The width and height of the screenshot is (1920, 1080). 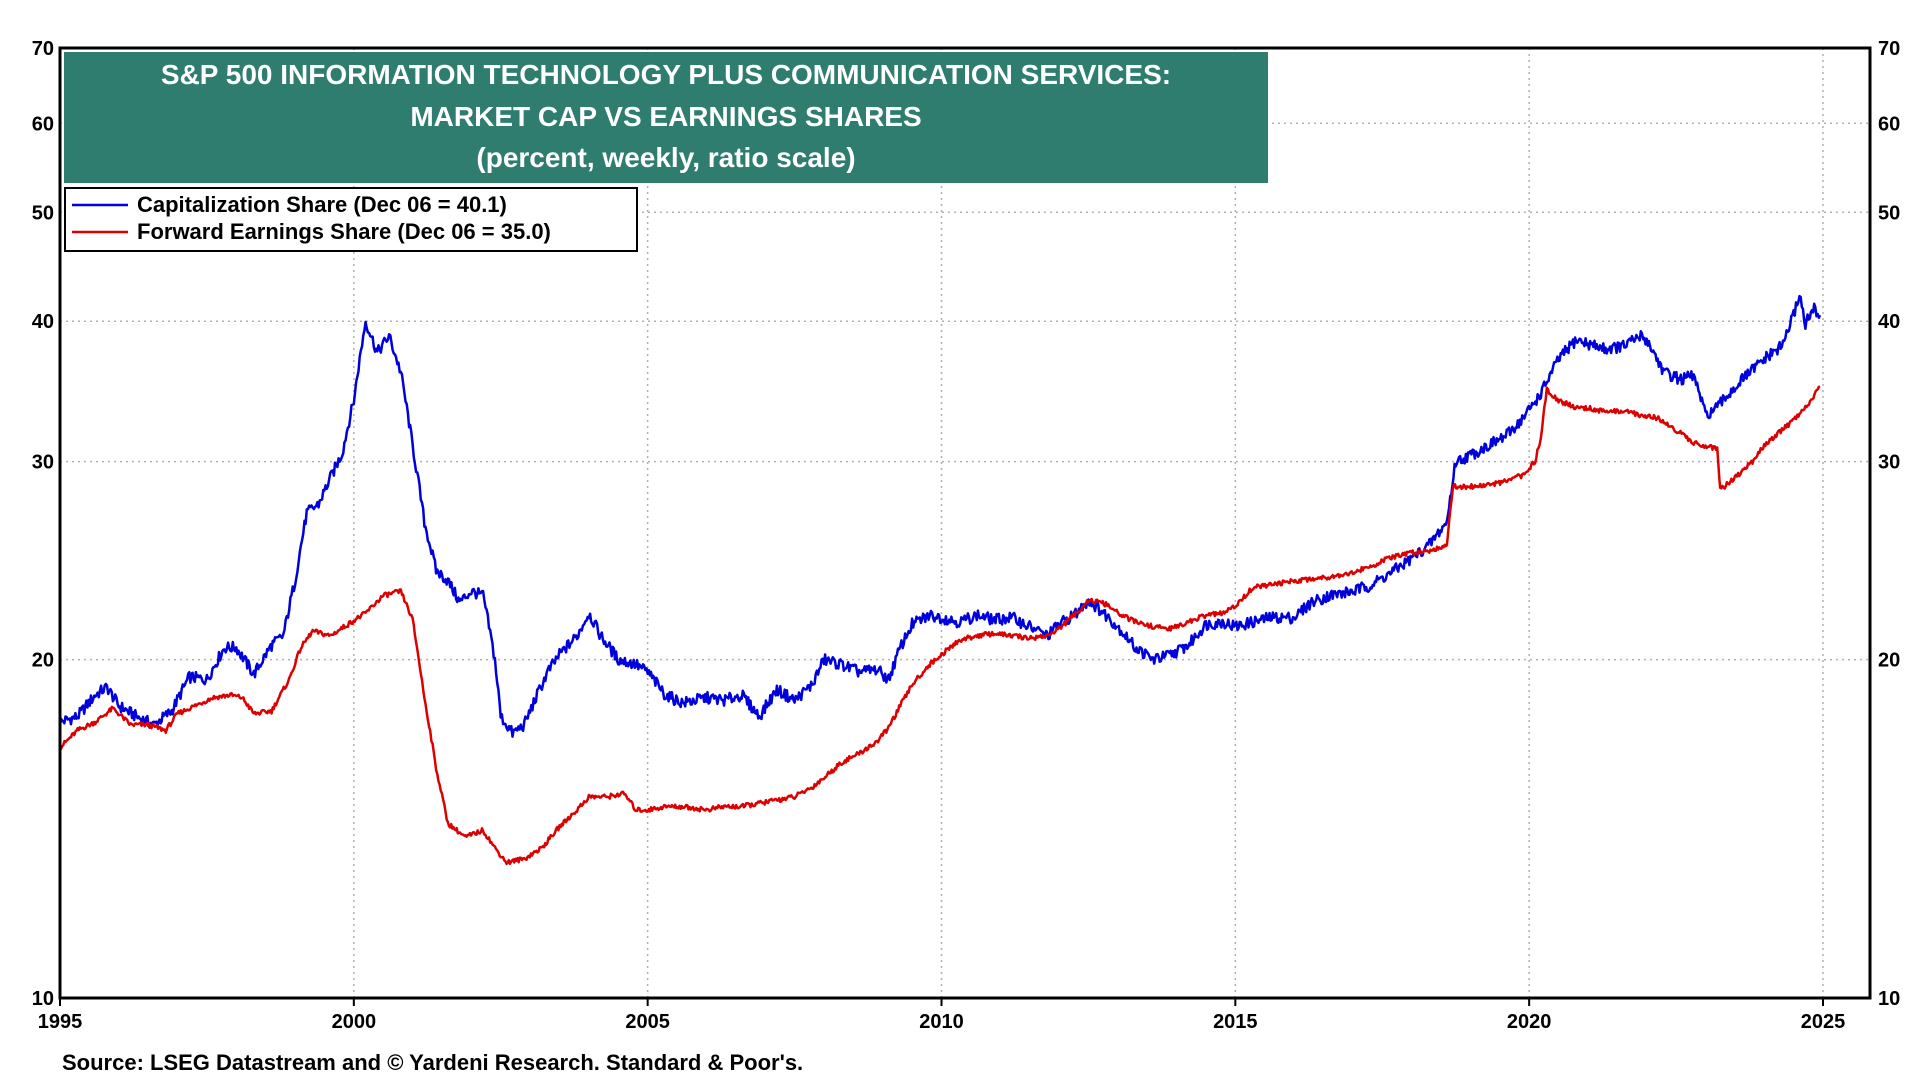 I want to click on x-tick-label: 2000, so click(x=354, y=1022).